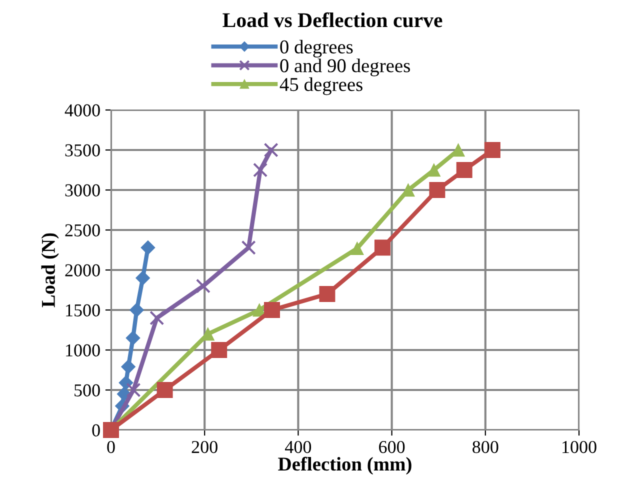 This screenshot has height=486, width=624. What do you see at coordinates (321, 86) in the screenshot?
I see `legend-label: 45 degrees` at bounding box center [321, 86].